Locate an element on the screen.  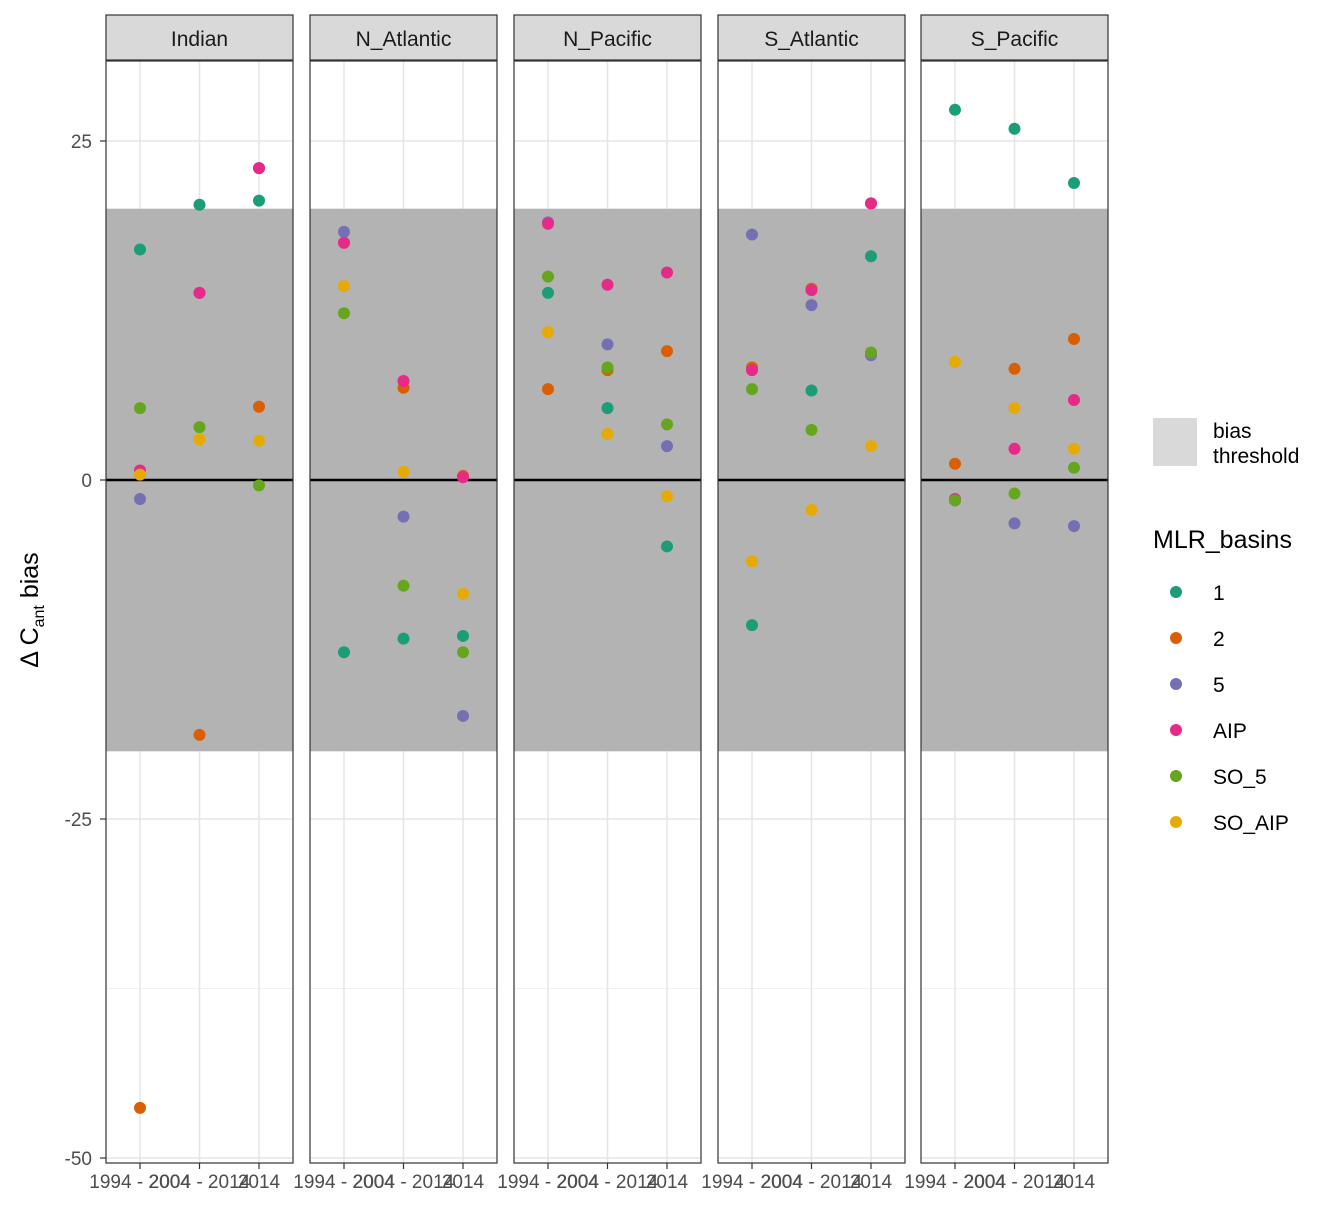
legend-key-so_aip is located at coordinates (1176, 822).